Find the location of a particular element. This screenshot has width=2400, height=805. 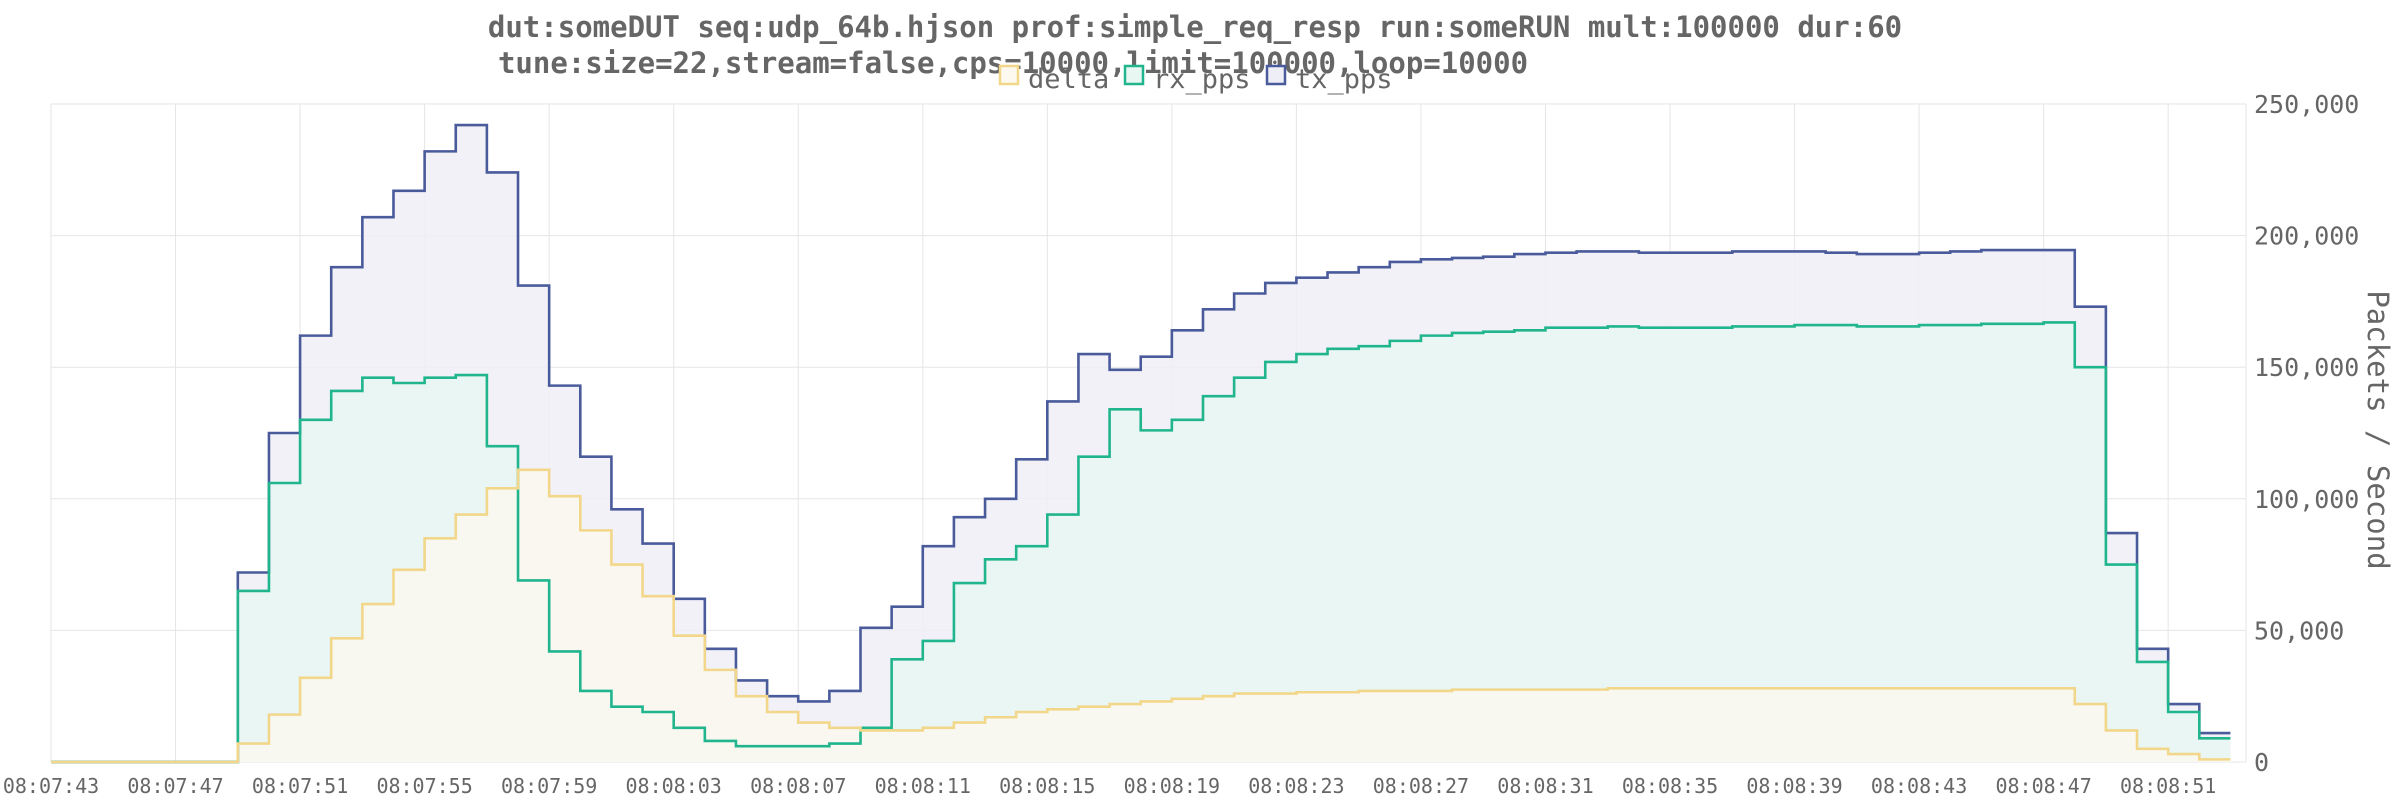

legend-swatch-rx_pps is located at coordinates (1134, 75).